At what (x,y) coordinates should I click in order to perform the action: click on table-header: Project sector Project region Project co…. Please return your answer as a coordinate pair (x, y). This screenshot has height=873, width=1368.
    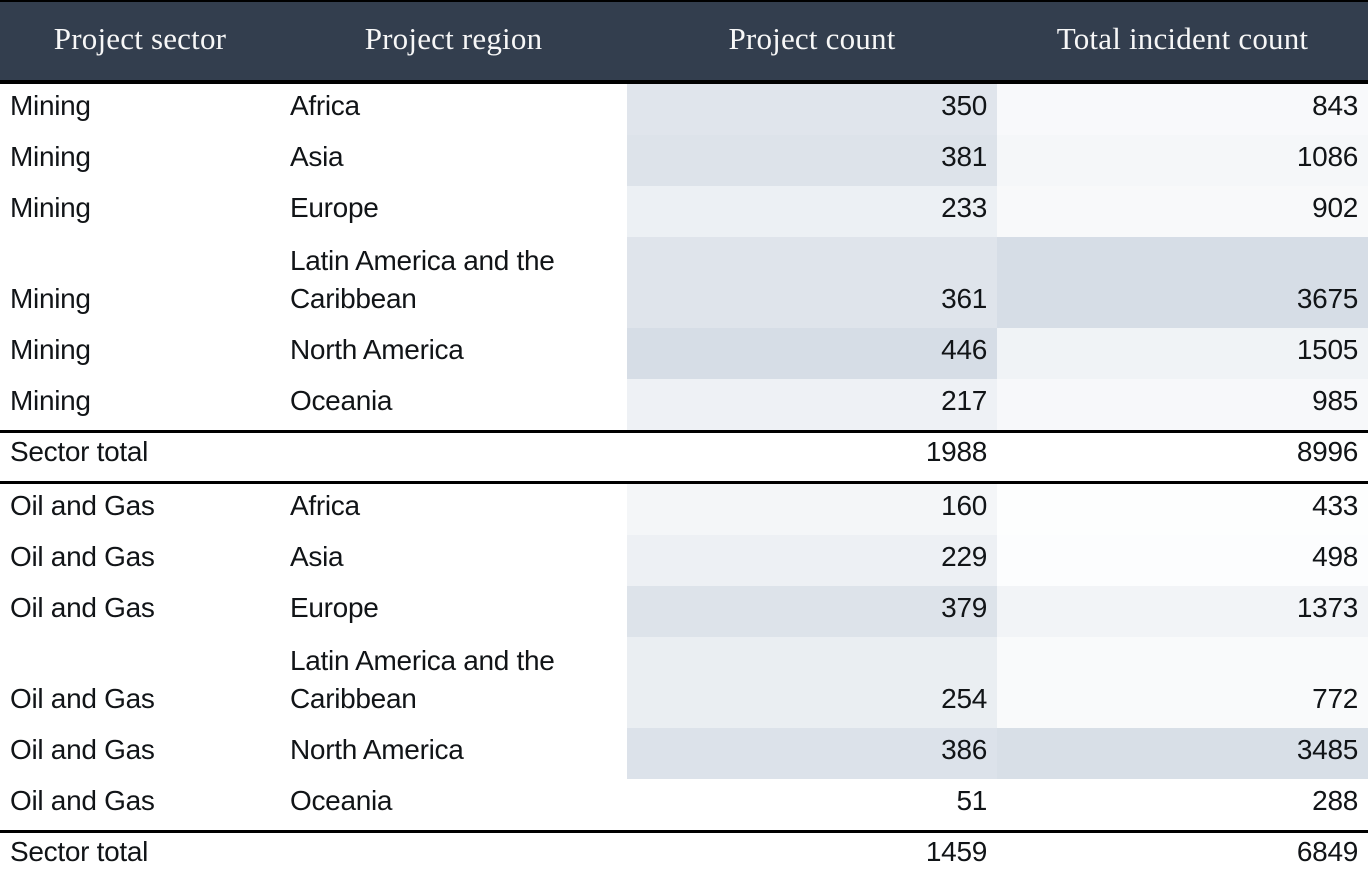
    Looking at the image, I should click on (684, 42).